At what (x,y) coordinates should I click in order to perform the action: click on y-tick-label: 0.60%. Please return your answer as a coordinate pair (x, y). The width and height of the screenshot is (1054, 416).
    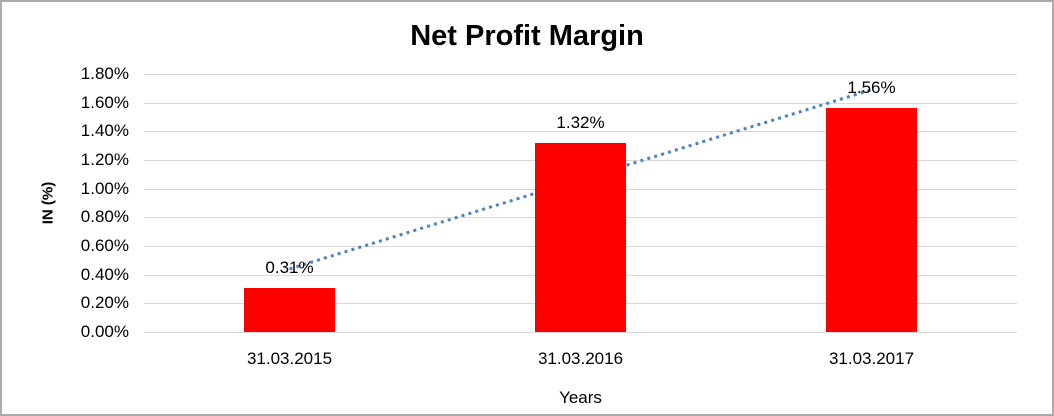
    Looking at the image, I should click on (104, 245).